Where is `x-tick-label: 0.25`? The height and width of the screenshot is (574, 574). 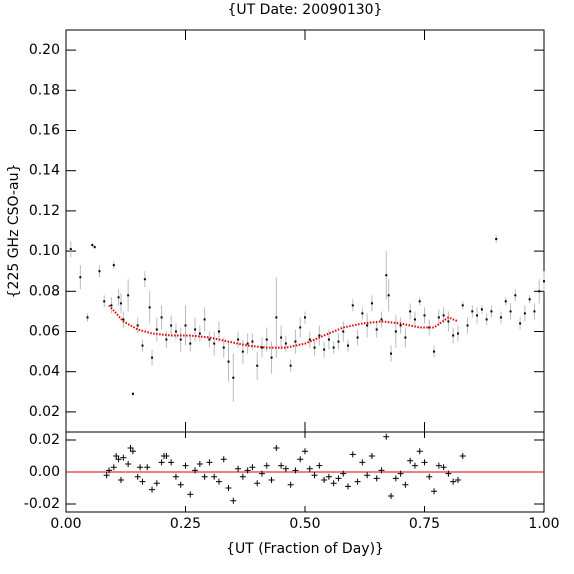 x-tick-label: 0.25 is located at coordinates (185, 524).